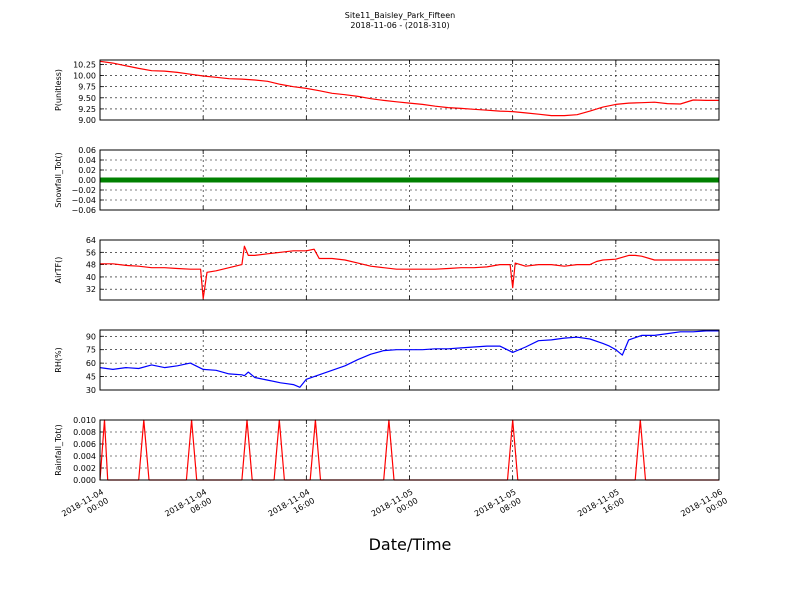  Describe the element at coordinates (87, 98) in the screenshot. I see `y-tick-label: 9.50` at that location.